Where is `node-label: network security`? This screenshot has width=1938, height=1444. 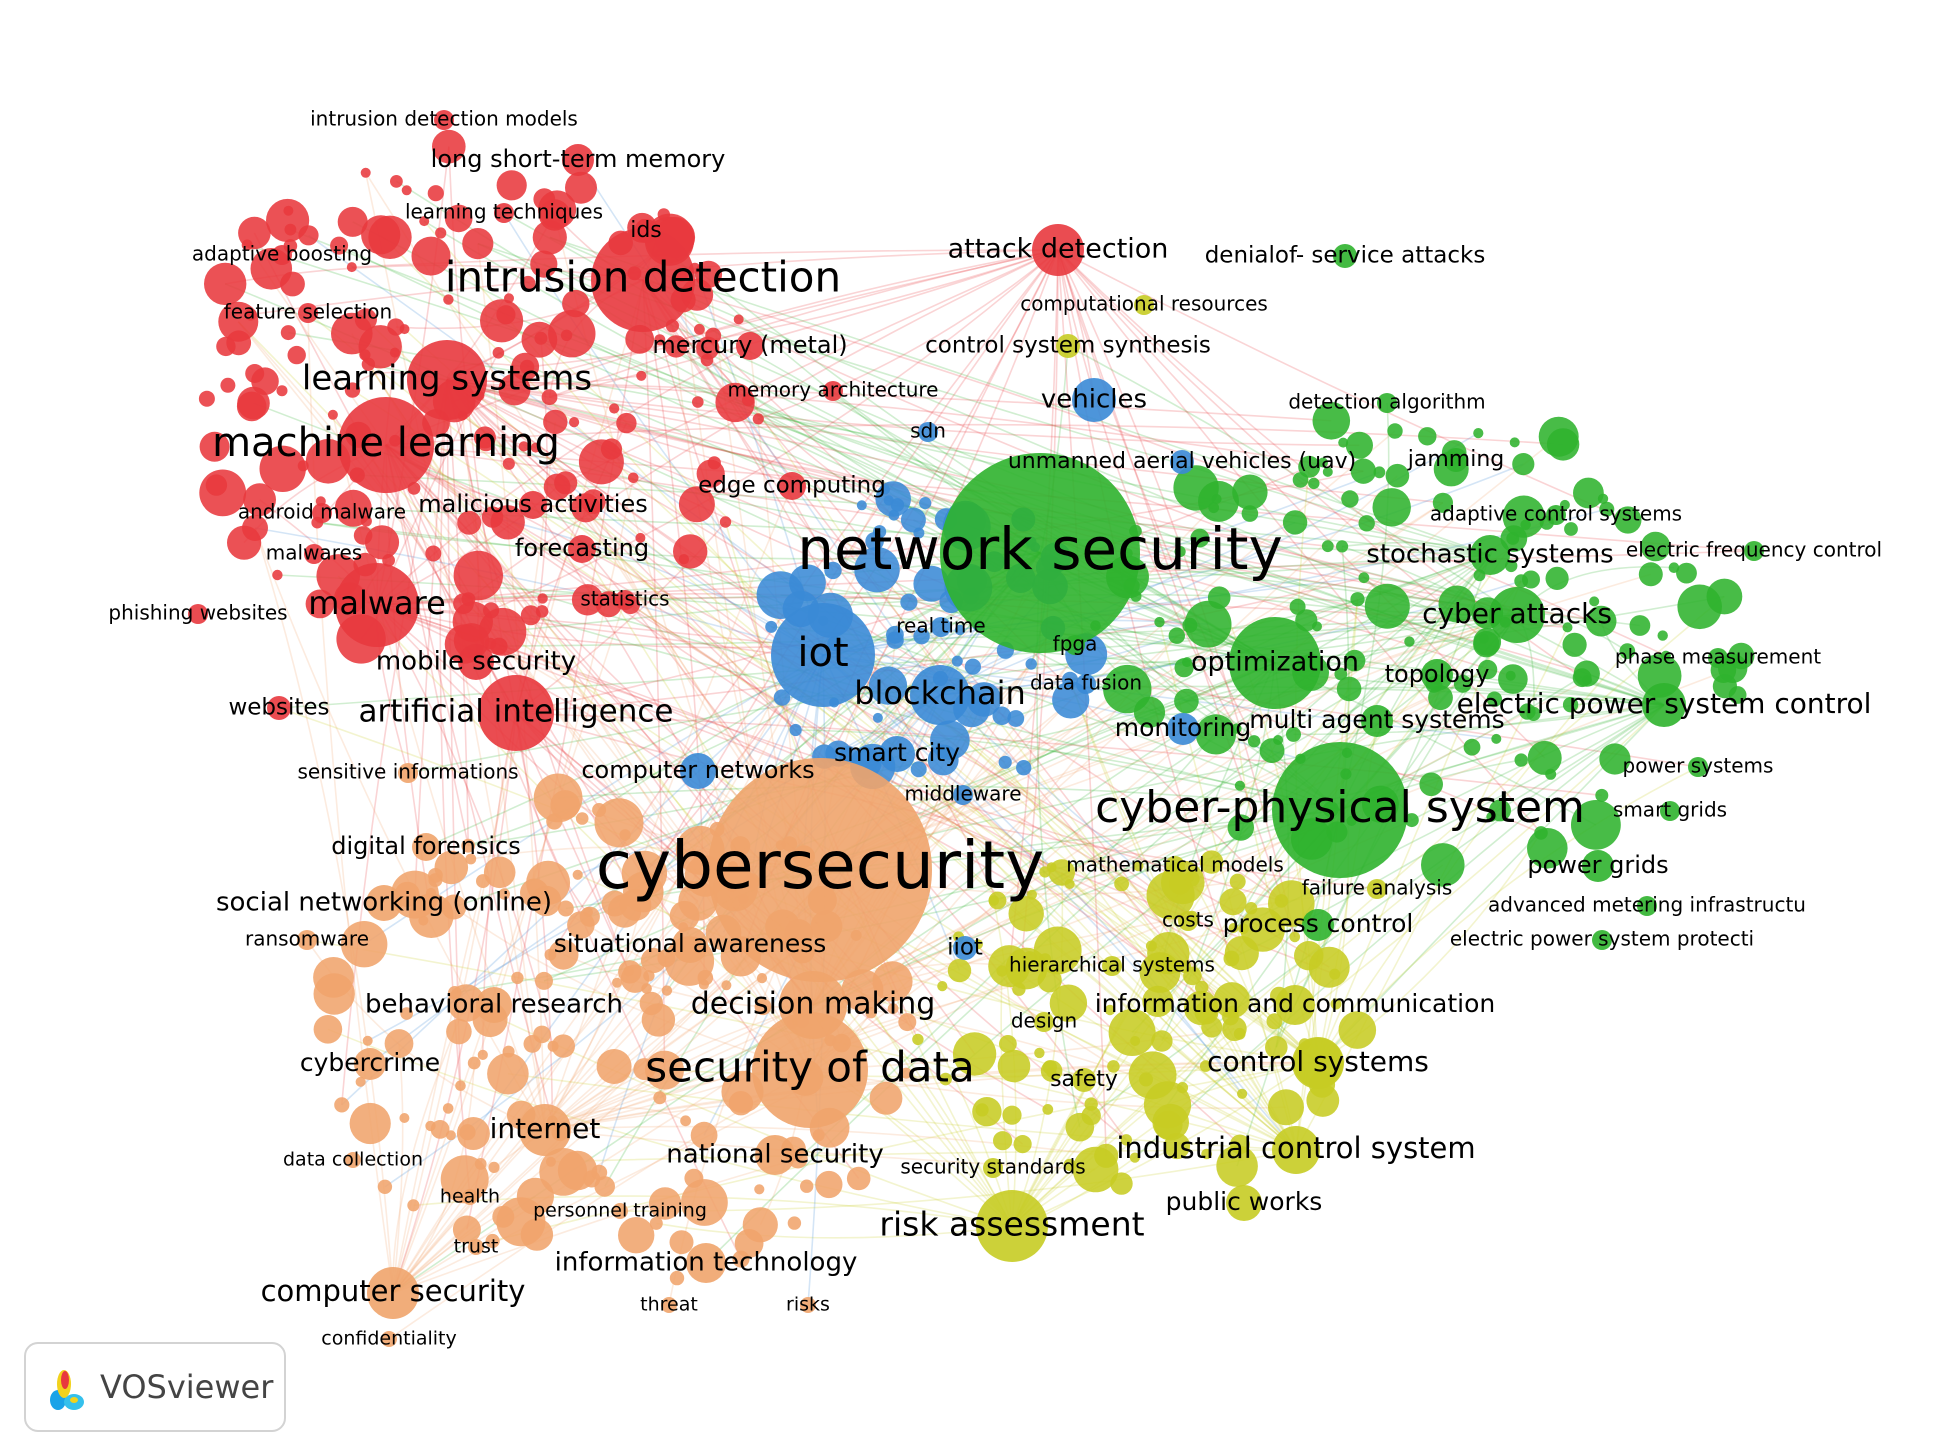 node-label: network security is located at coordinates (1040, 549).